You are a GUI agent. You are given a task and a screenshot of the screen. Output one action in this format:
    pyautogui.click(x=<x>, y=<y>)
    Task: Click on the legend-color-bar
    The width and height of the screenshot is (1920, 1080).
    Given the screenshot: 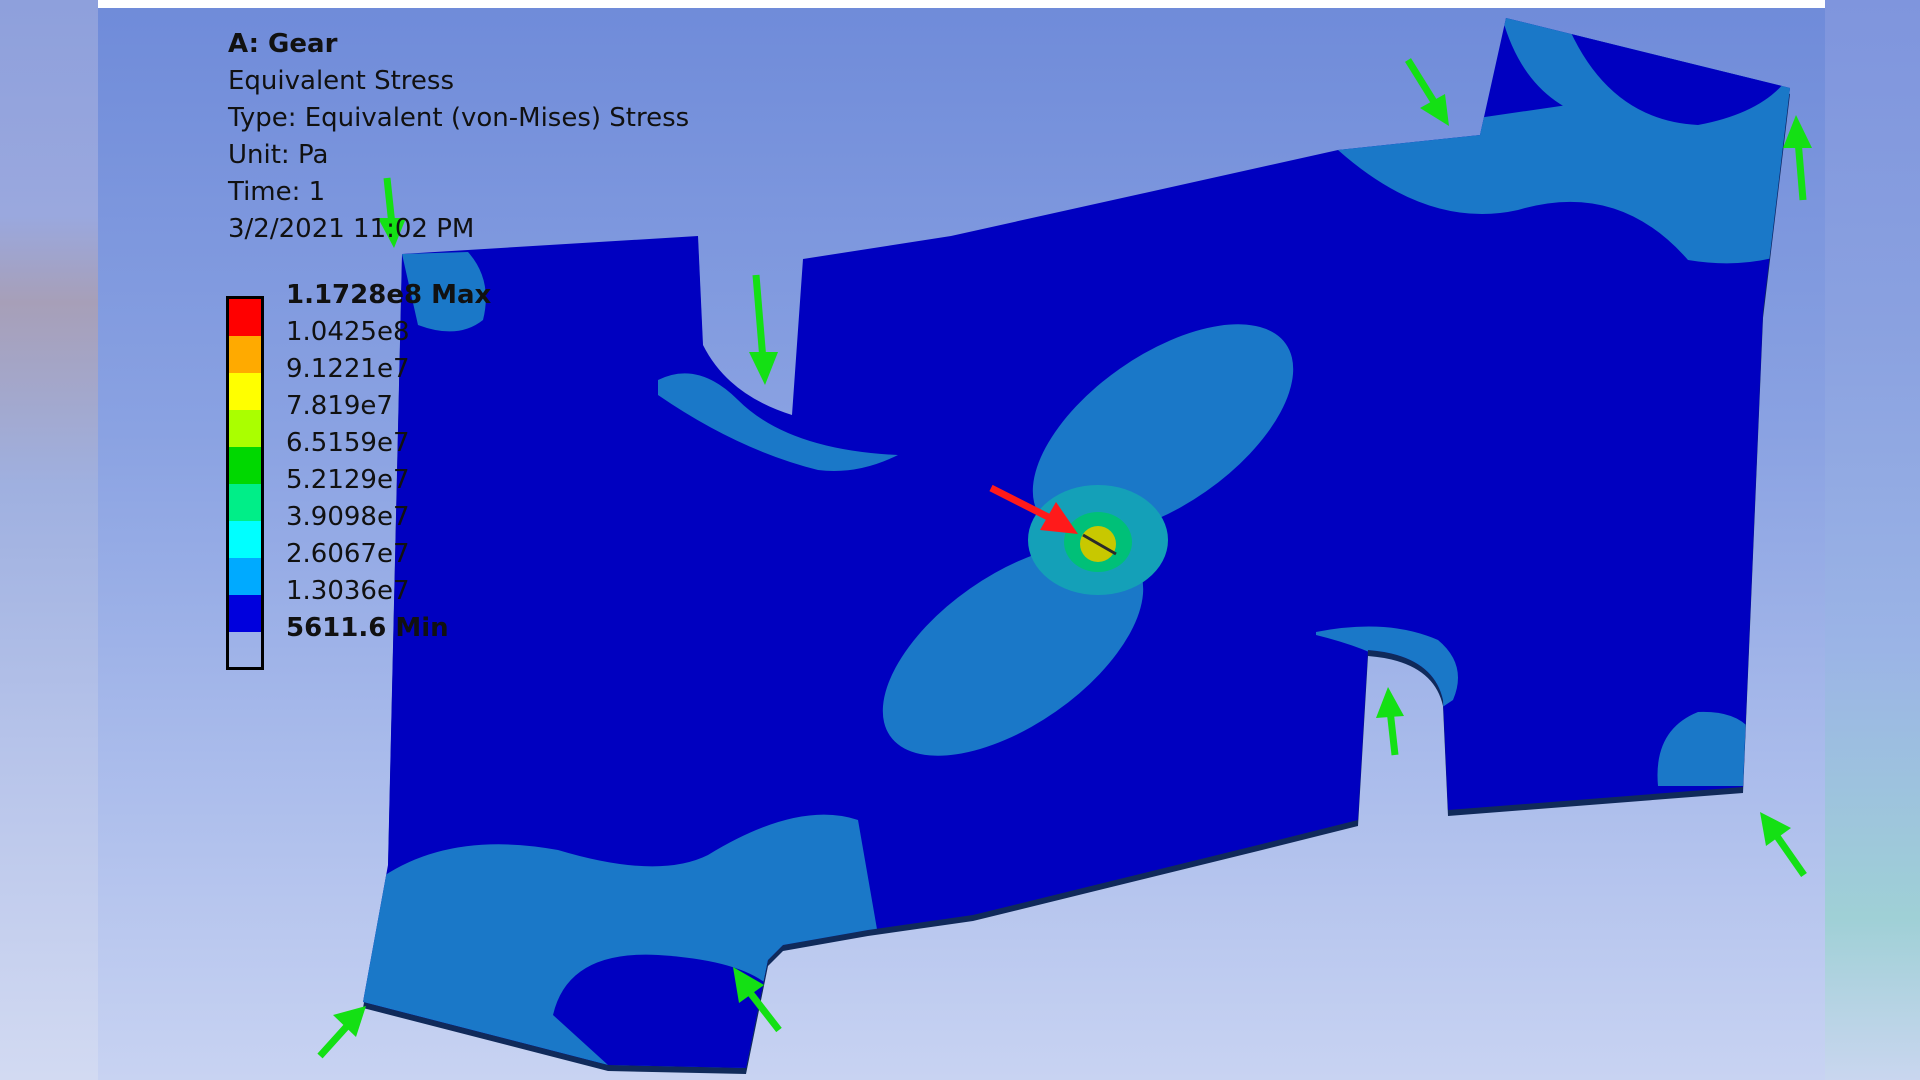 What is the action you would take?
    pyautogui.click(x=245, y=483)
    